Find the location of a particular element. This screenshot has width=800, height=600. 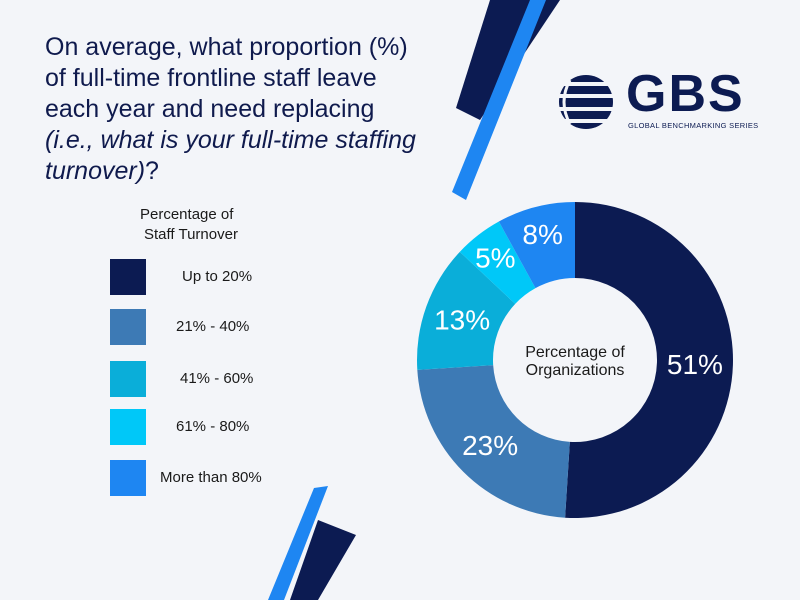

legend-label: 21% - 40% is located at coordinates (213, 326).